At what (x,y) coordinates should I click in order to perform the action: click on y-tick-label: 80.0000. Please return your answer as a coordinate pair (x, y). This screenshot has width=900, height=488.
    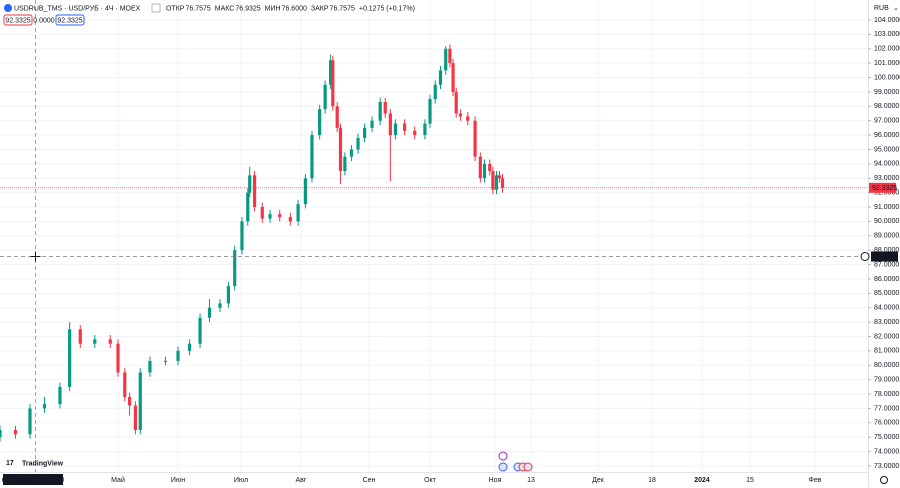
    Looking at the image, I should click on (886, 365).